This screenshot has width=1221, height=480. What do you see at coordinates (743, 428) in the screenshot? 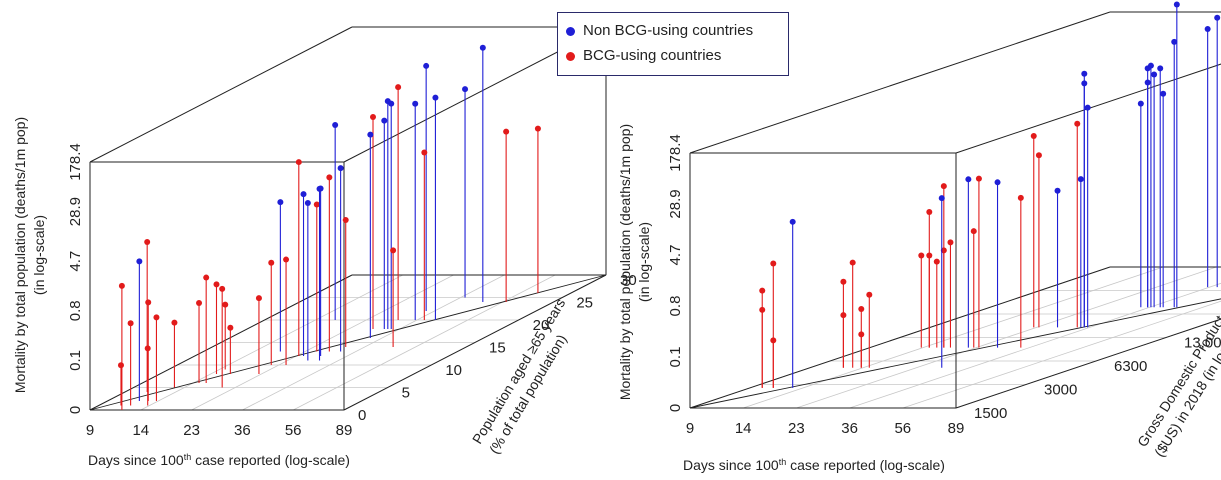
I see `right-x-tick-label: 14` at bounding box center [743, 428].